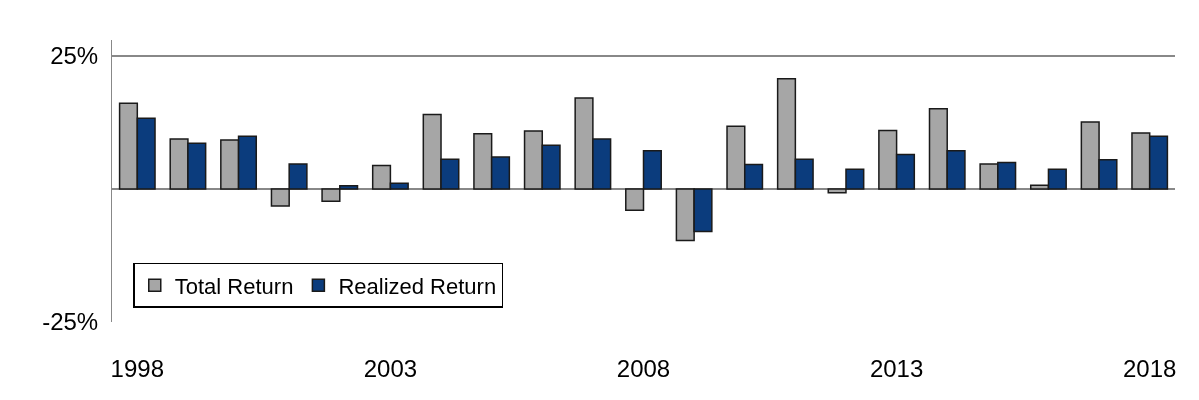 The height and width of the screenshot is (400, 1199). What do you see at coordinates (1149, 368) in the screenshot?
I see `x-tick-label: 2018` at bounding box center [1149, 368].